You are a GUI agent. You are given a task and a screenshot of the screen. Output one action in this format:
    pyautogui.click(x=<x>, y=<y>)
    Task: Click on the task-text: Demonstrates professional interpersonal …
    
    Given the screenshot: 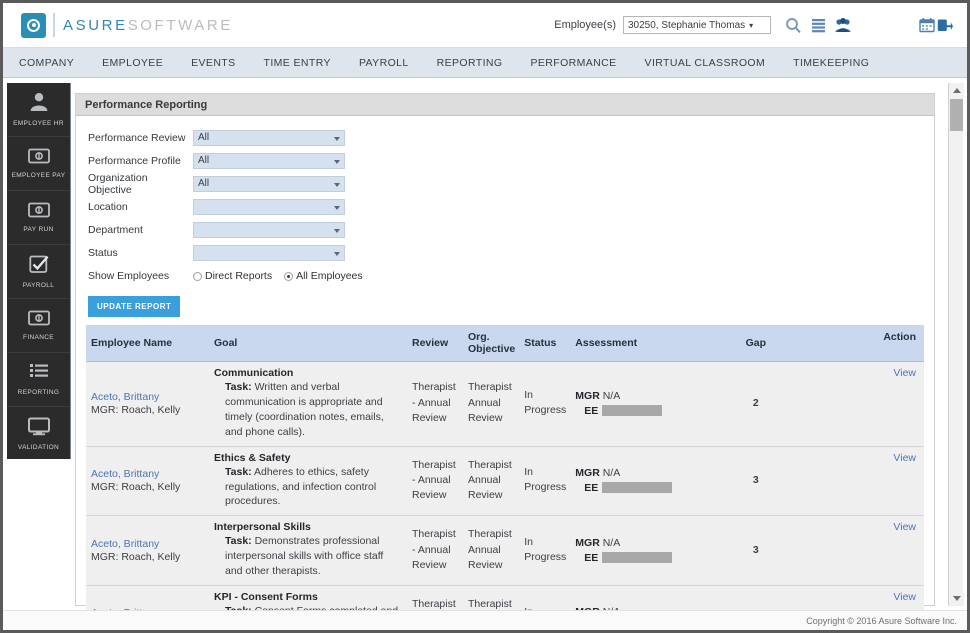 What is the action you would take?
    pyautogui.click(x=304, y=556)
    